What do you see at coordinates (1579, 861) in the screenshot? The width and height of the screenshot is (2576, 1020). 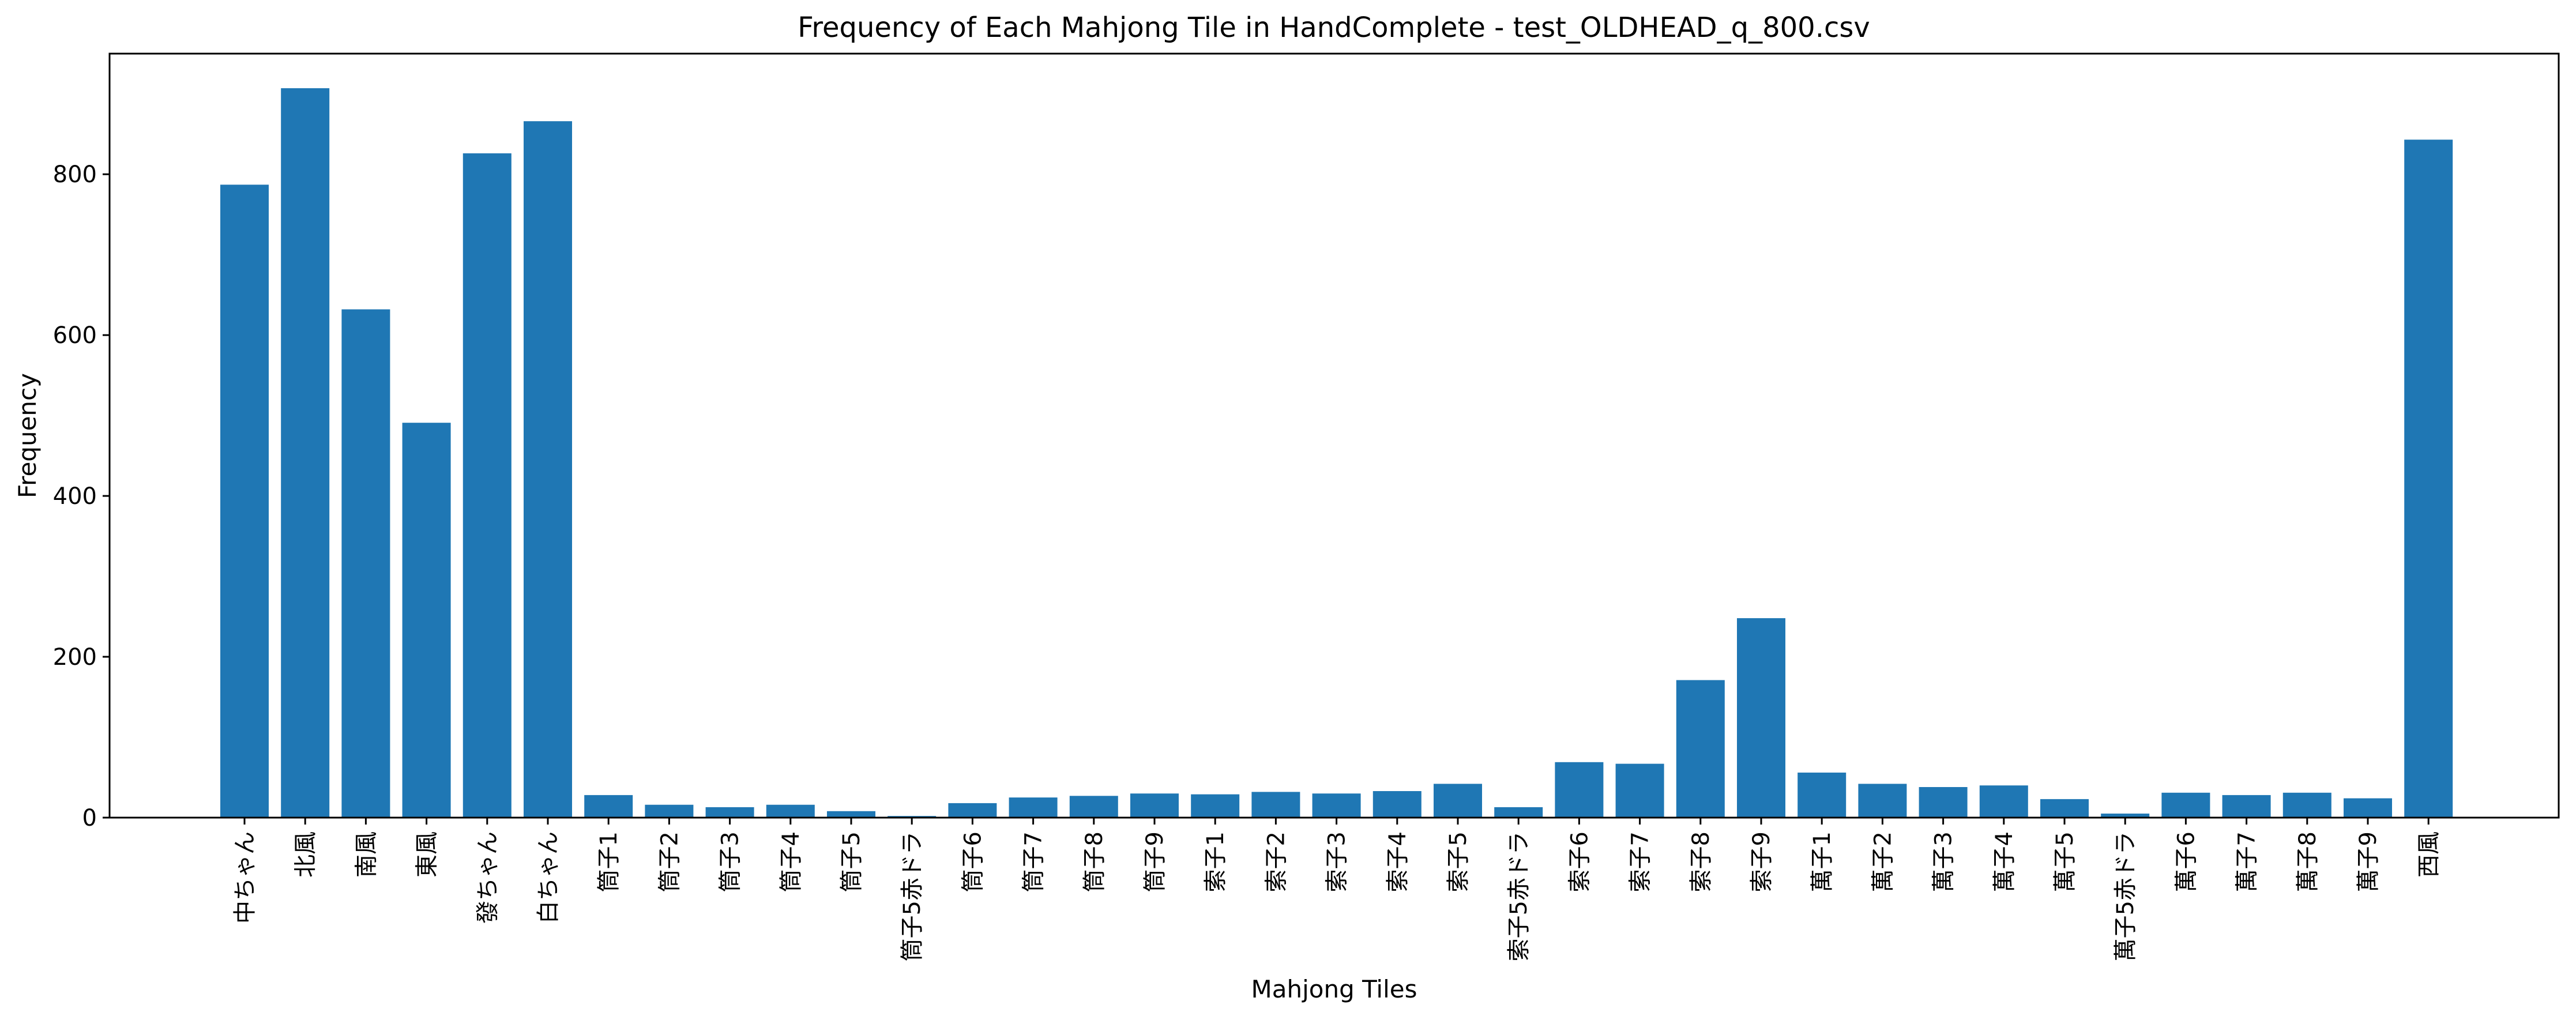 I see `x-tick-label: 索子6` at bounding box center [1579, 861].